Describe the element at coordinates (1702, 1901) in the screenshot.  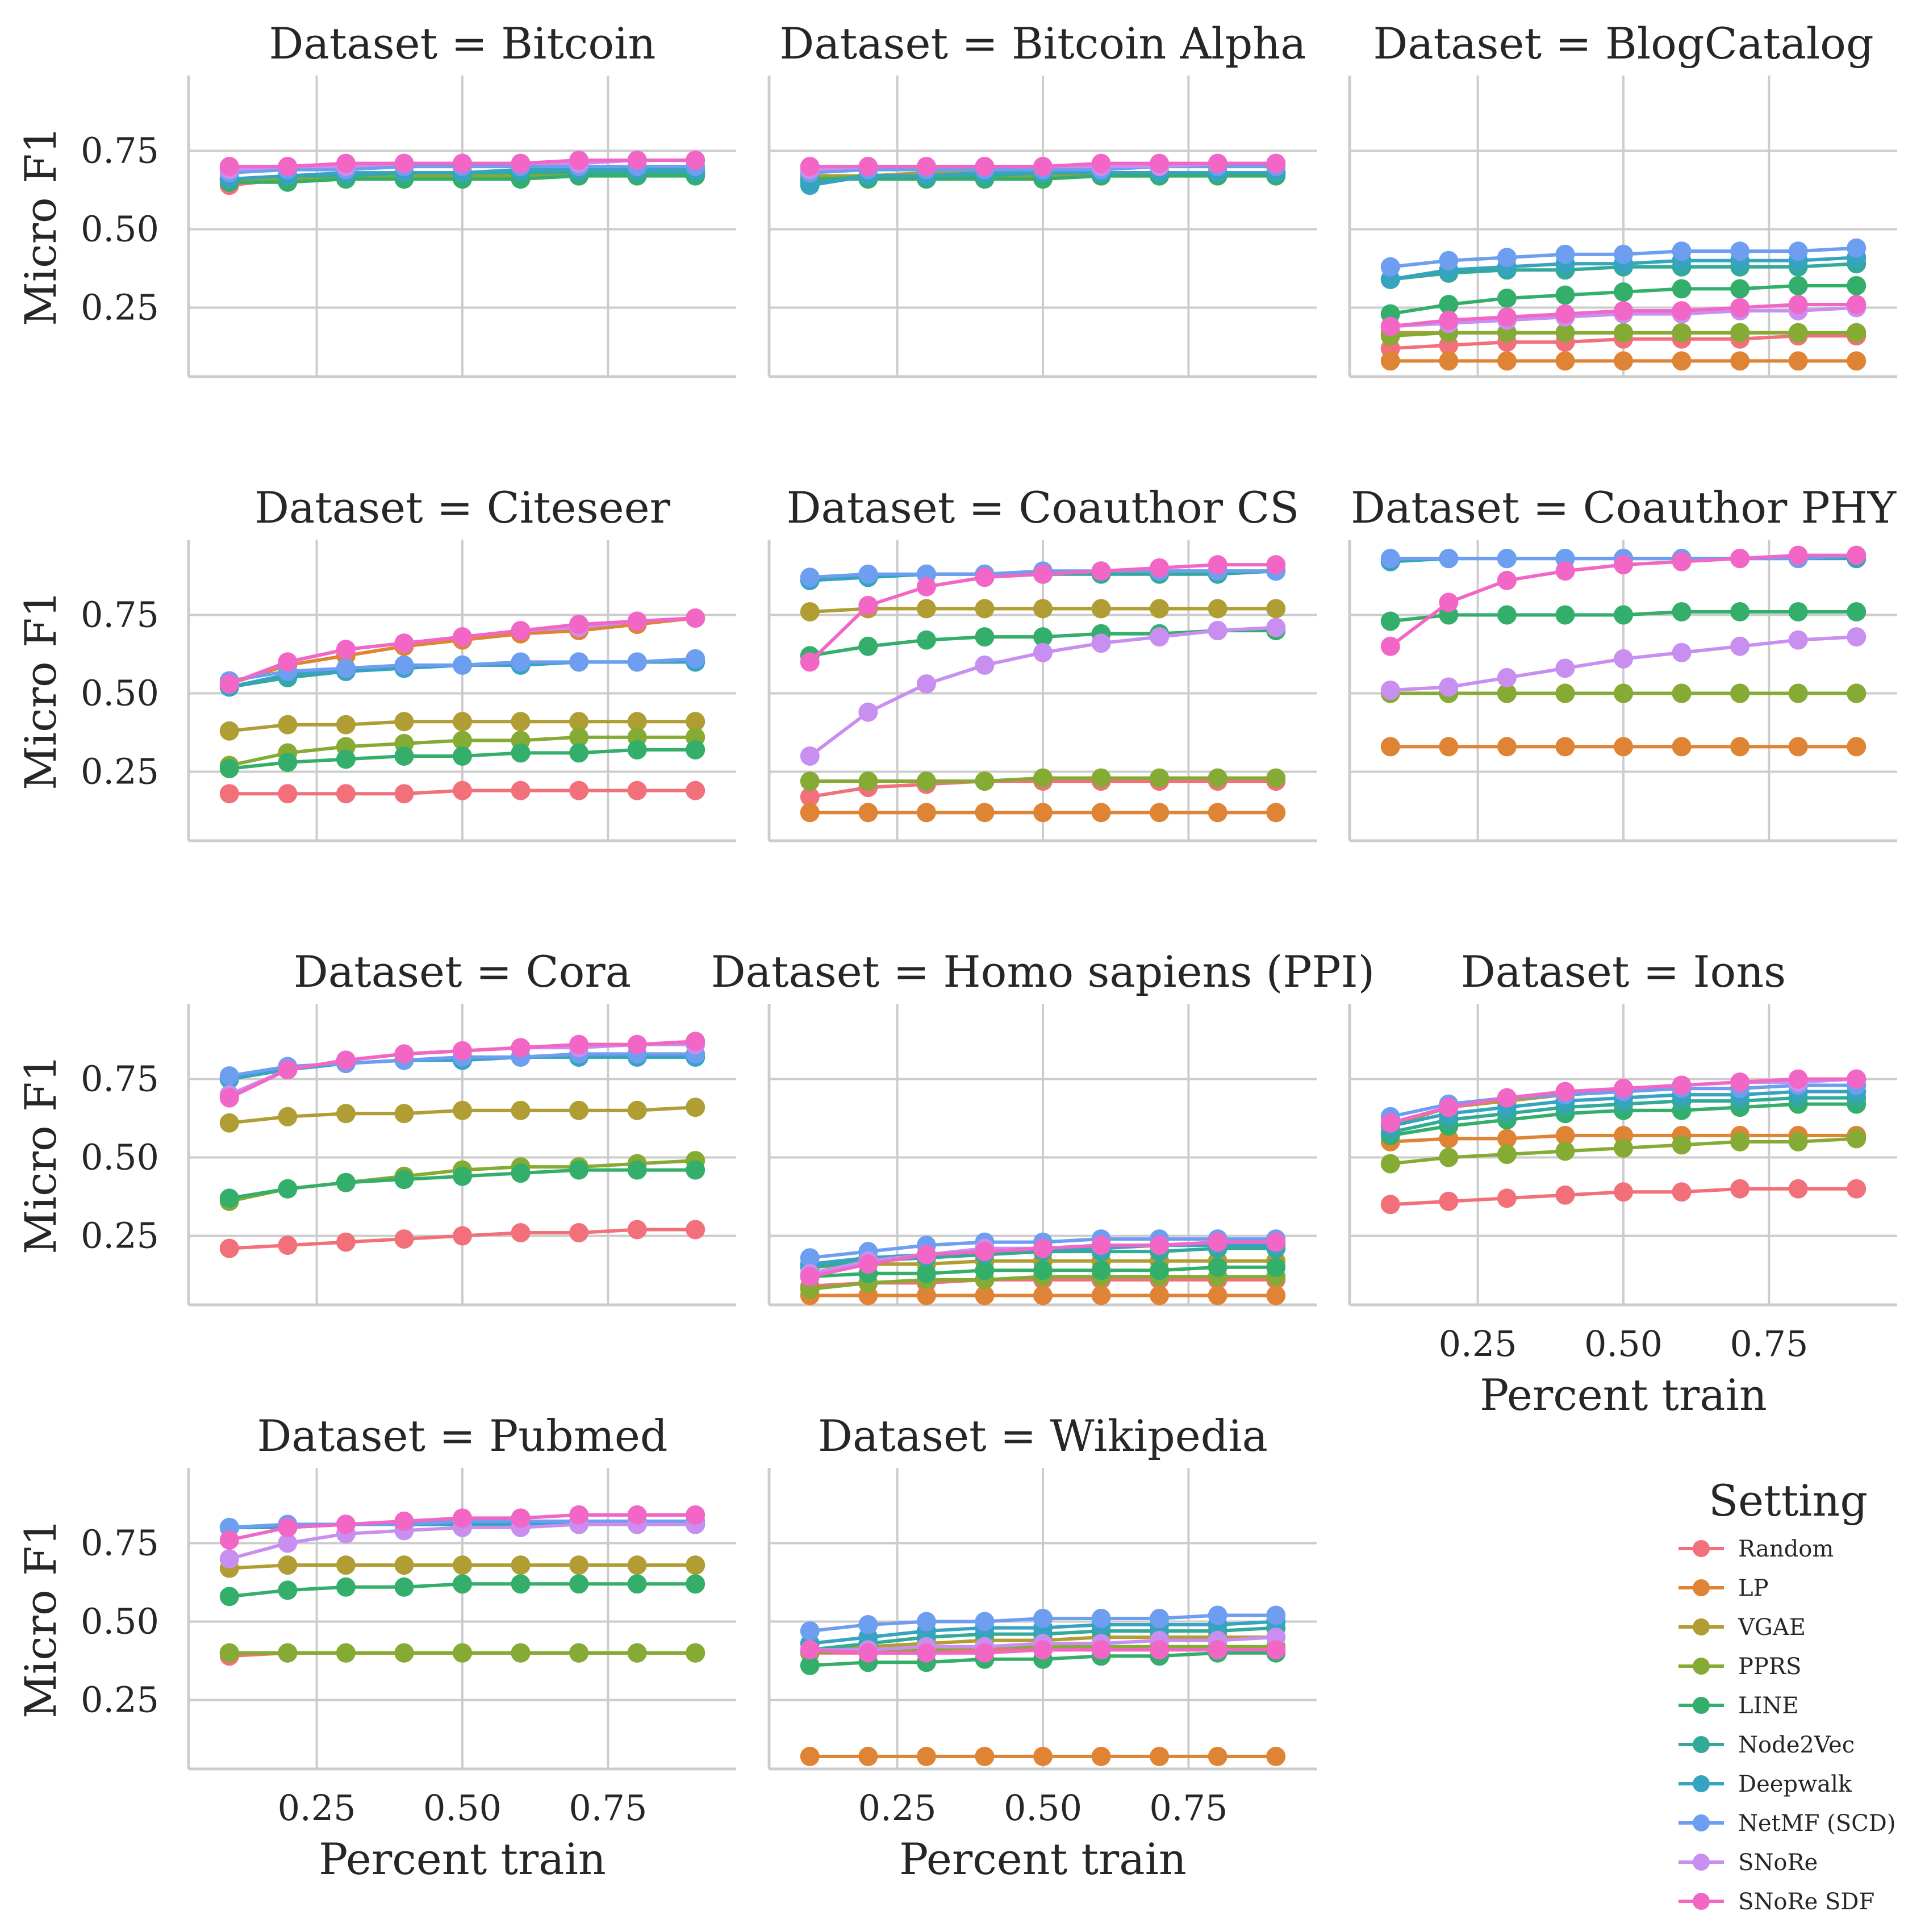
I see `legend-item-snore-sdf-marker` at that location.